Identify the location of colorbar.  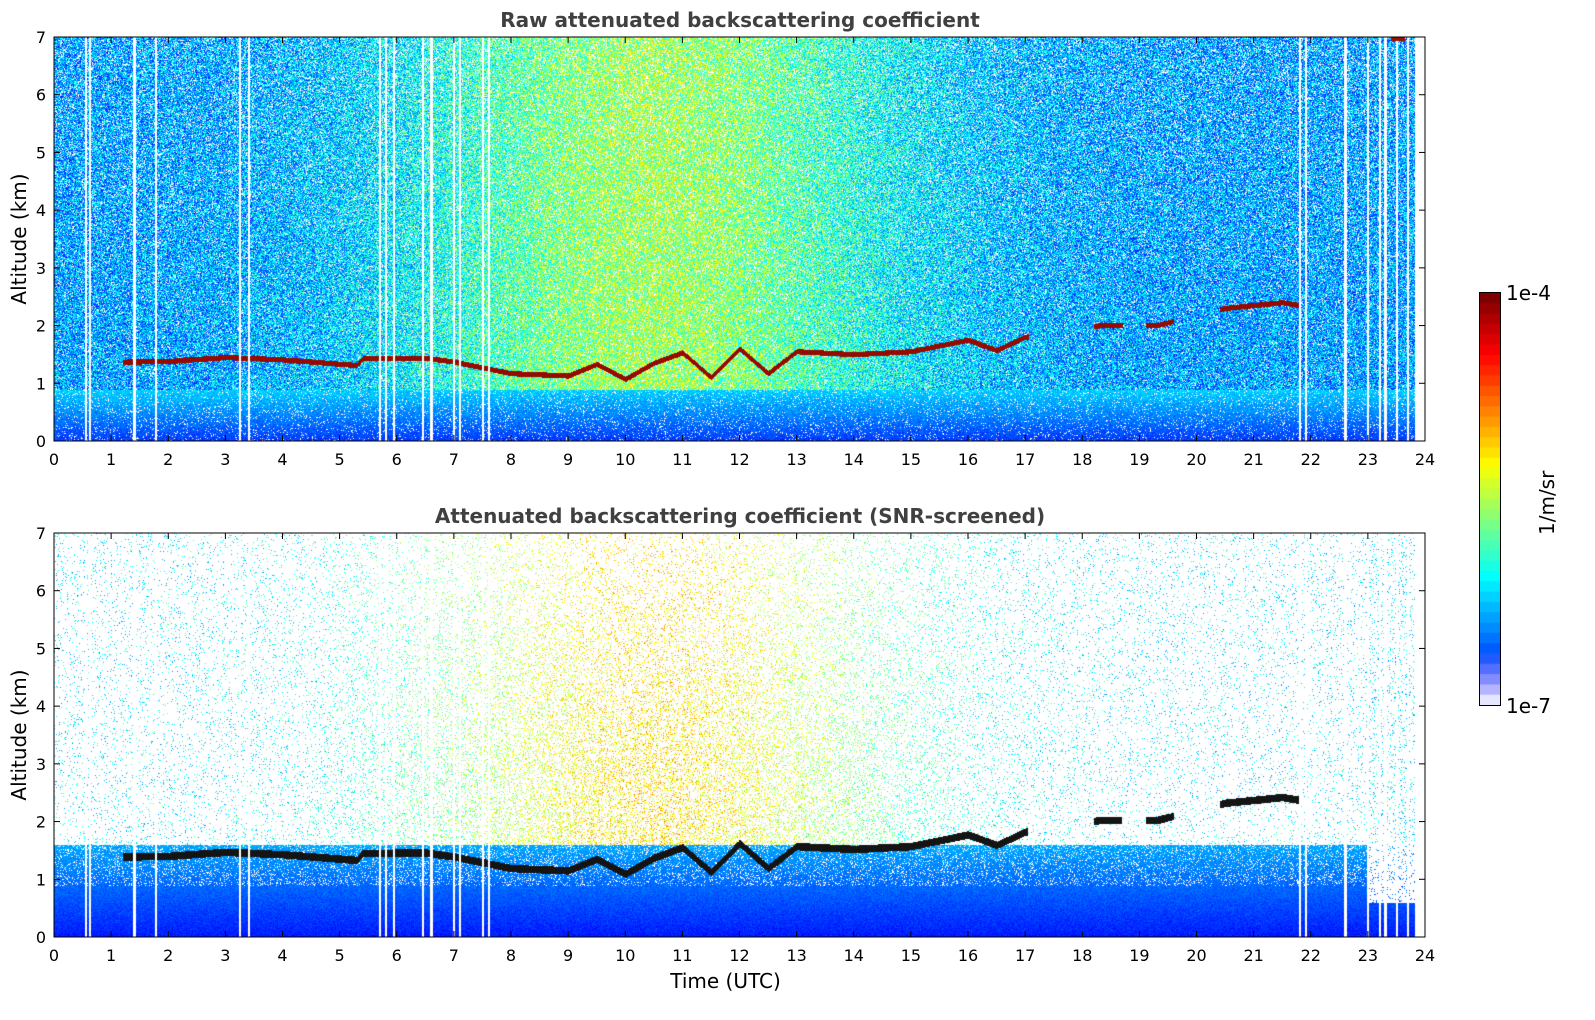
(1490, 499).